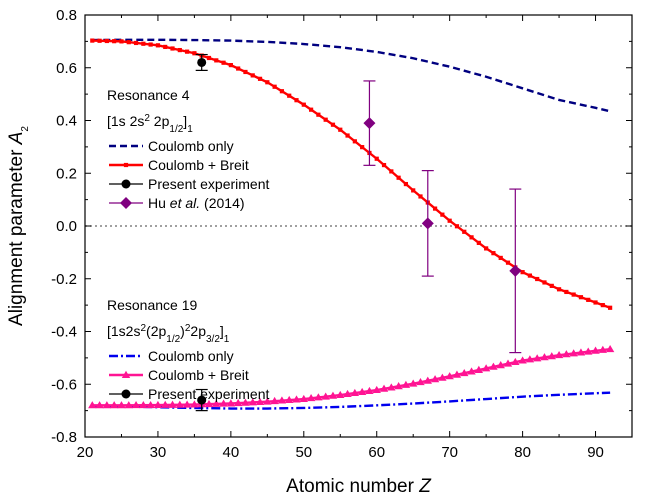  I want to click on x-tick-label: 30, so click(158, 452).